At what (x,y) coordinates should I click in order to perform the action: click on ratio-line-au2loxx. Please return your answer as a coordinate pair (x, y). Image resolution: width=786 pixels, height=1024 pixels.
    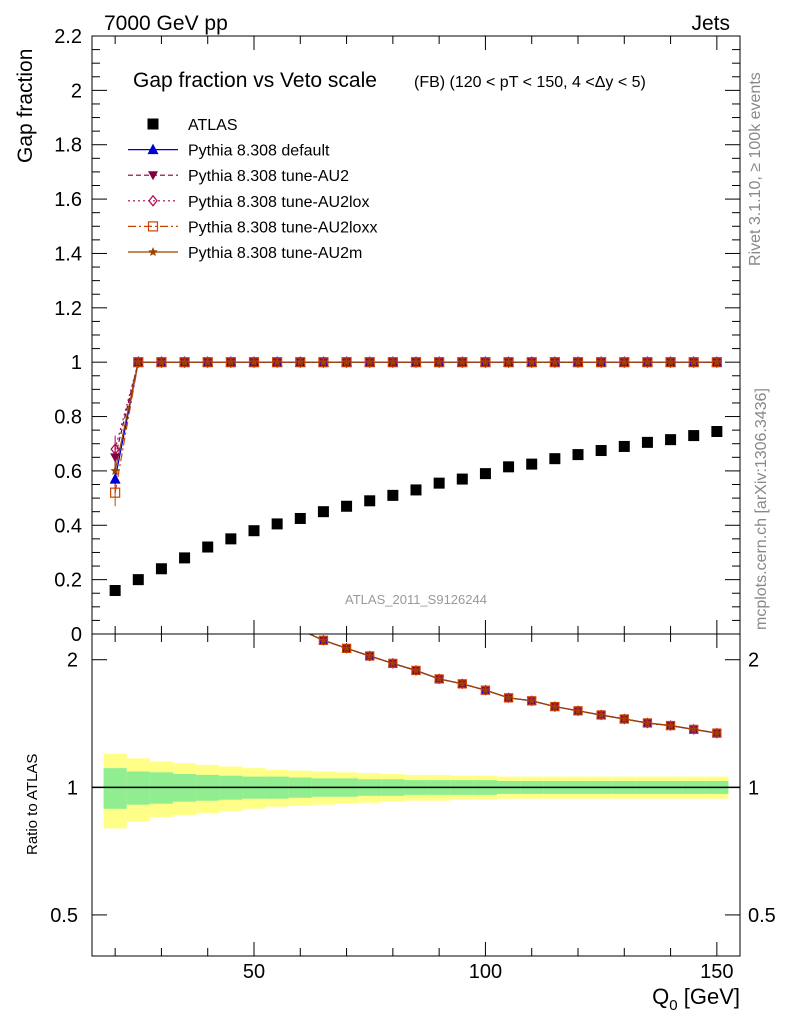
    Looking at the image, I should click on (512, 684).